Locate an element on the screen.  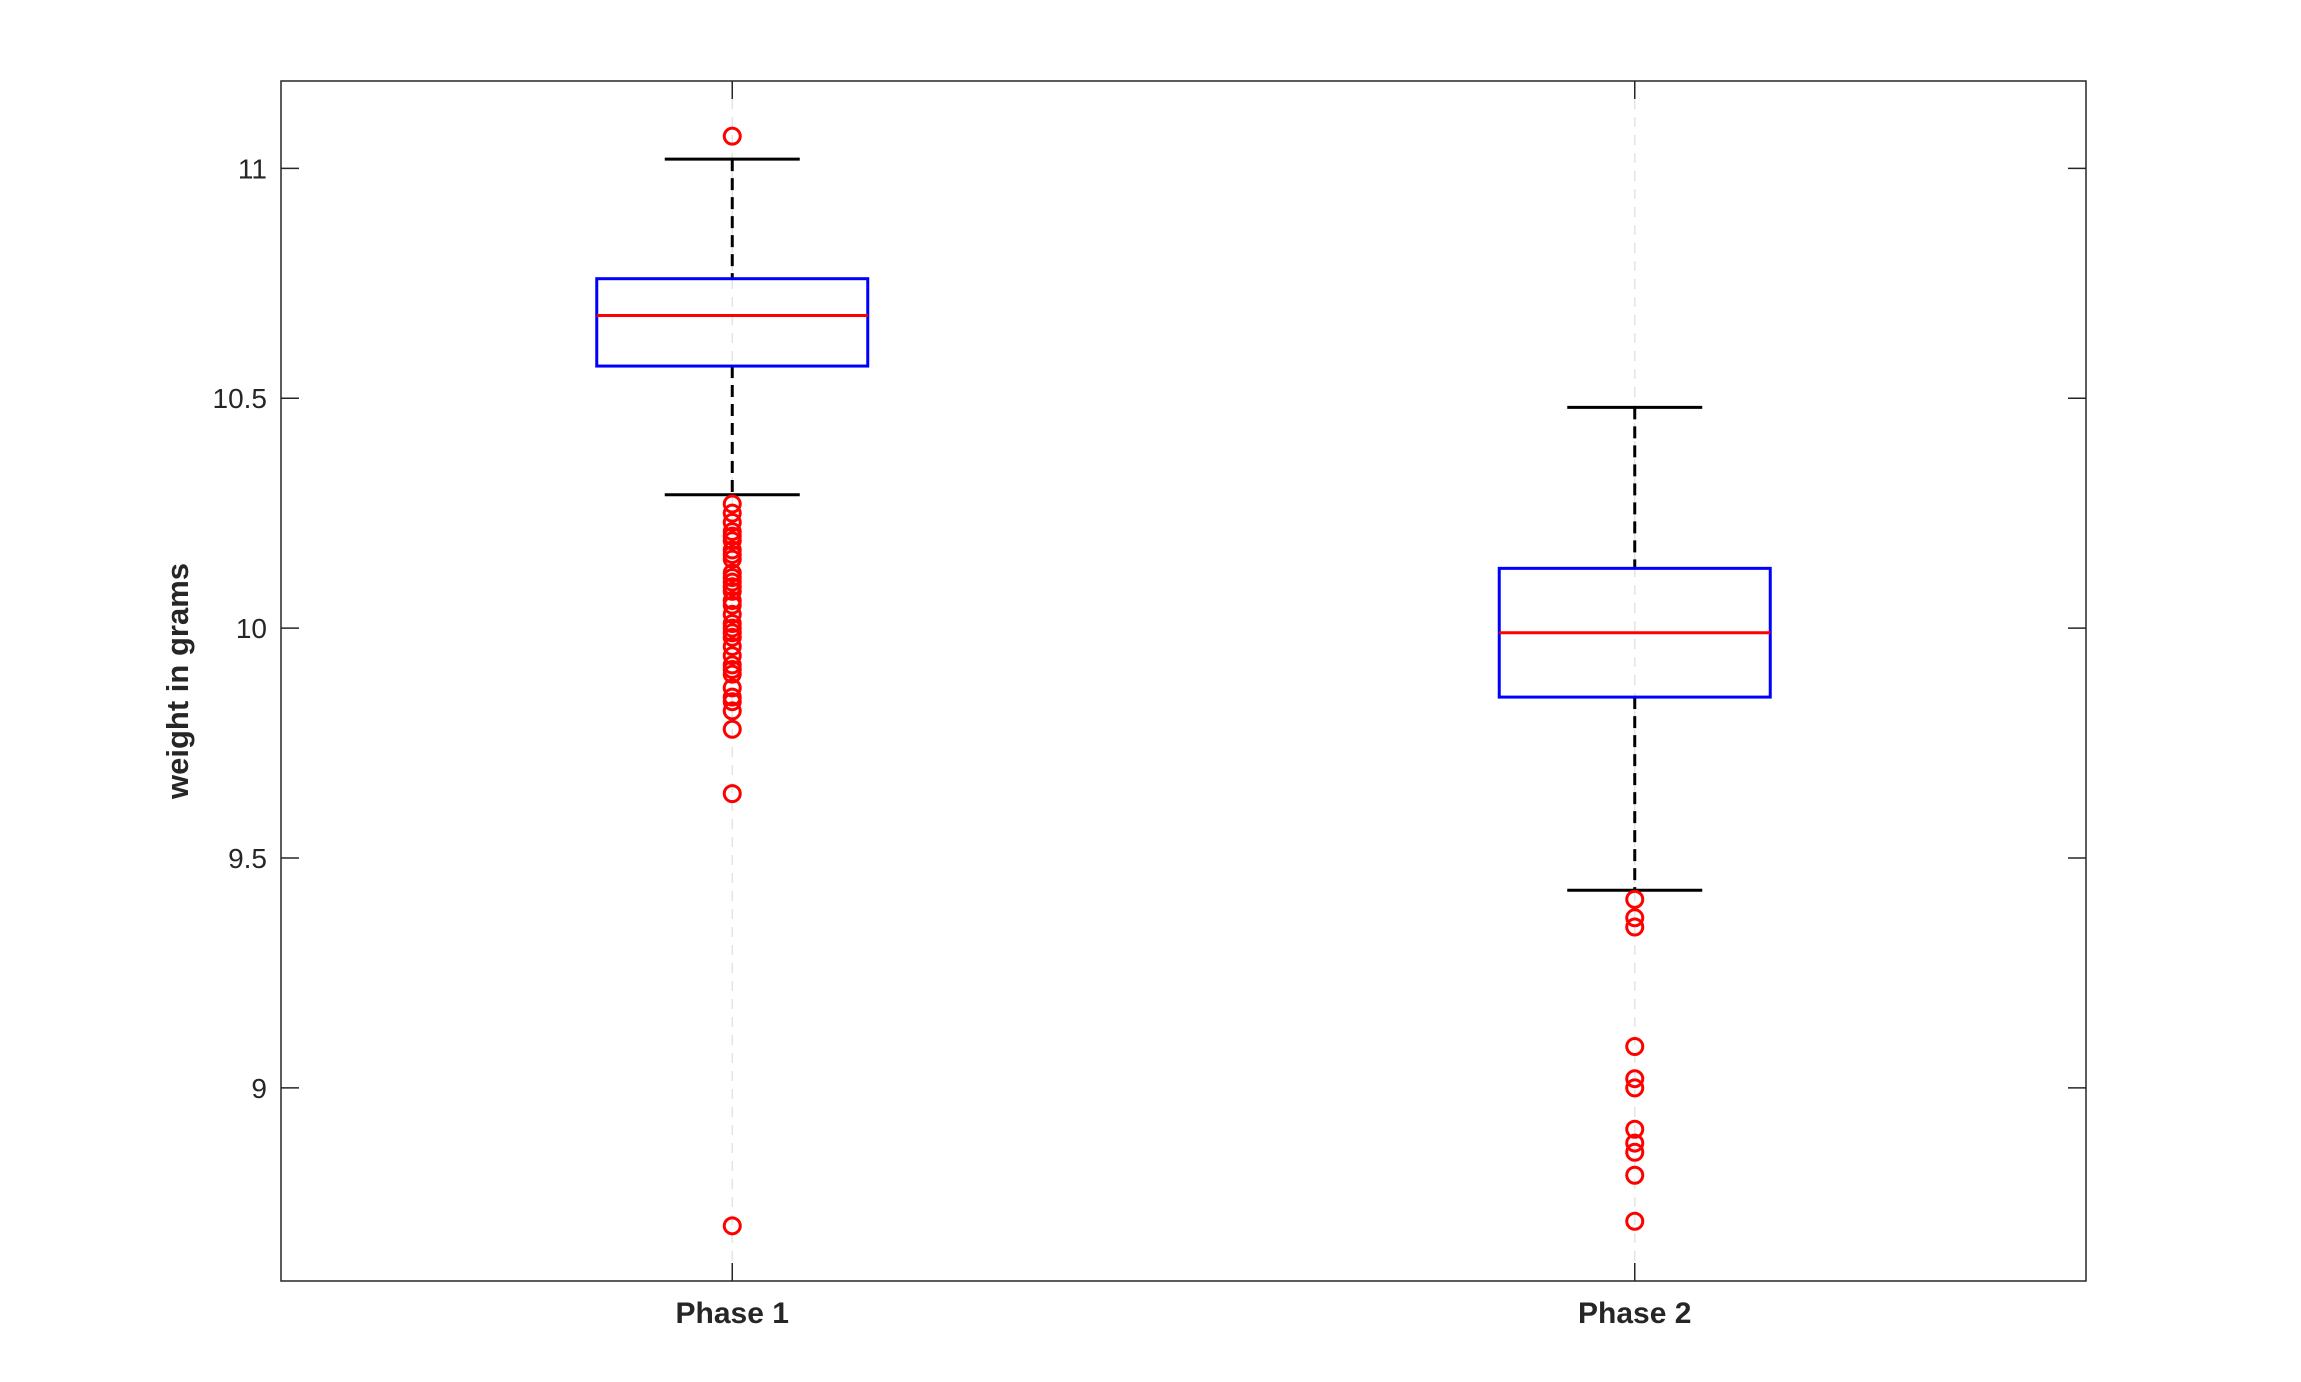
x-category-label: Phase 1 is located at coordinates (732, 1313).